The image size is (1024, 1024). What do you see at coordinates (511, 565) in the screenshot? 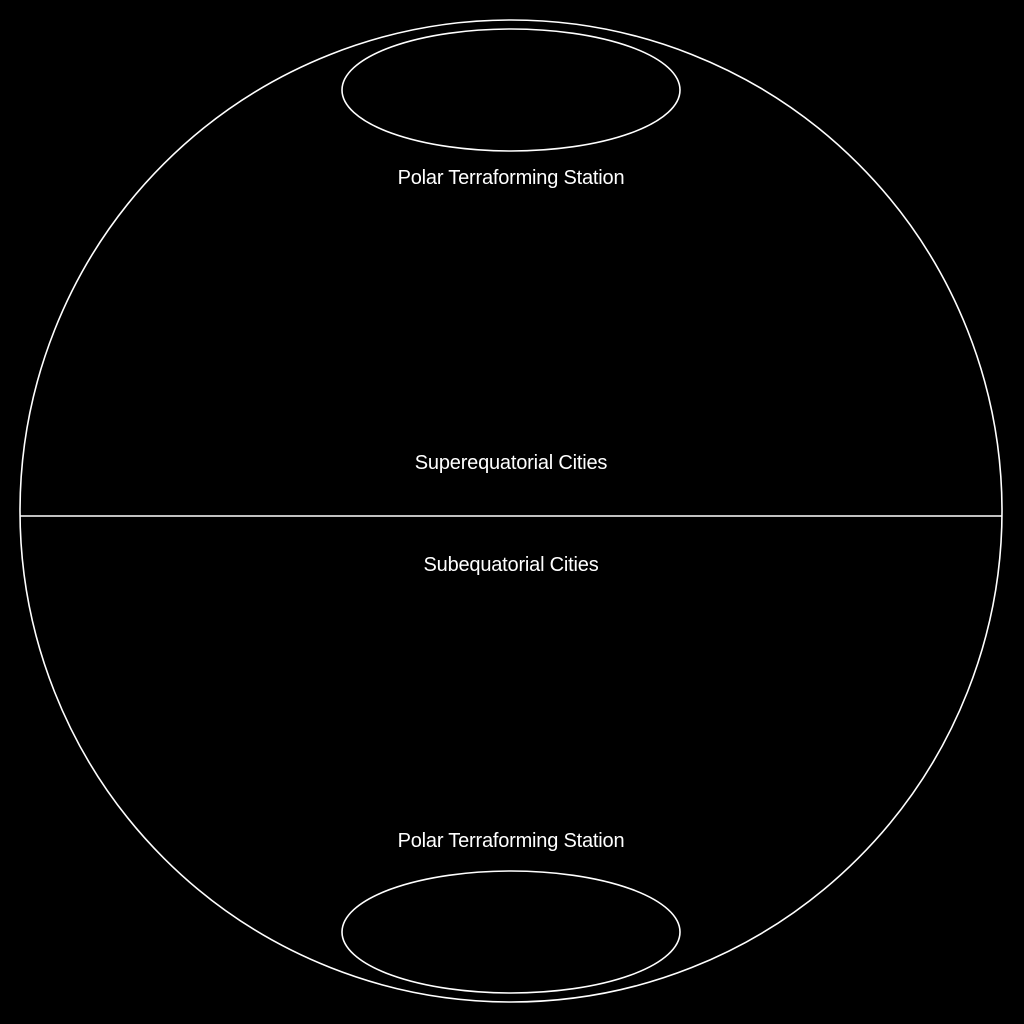
I see `subequatorial-cities-label: Subequatorial Cities` at bounding box center [511, 565].